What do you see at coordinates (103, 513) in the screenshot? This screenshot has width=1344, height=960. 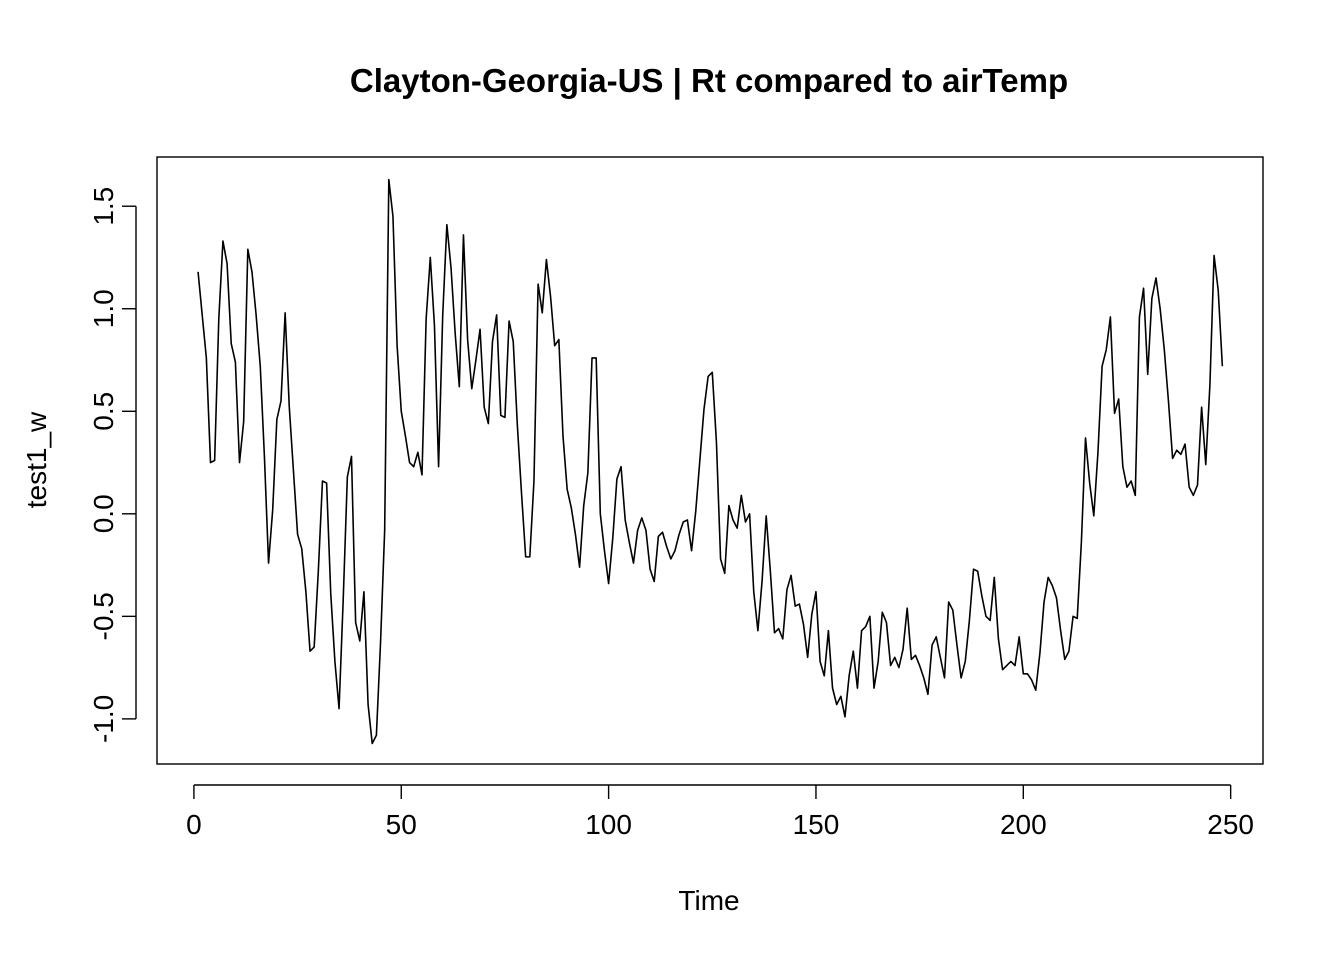 I see `y-tick-label: 0.0` at bounding box center [103, 513].